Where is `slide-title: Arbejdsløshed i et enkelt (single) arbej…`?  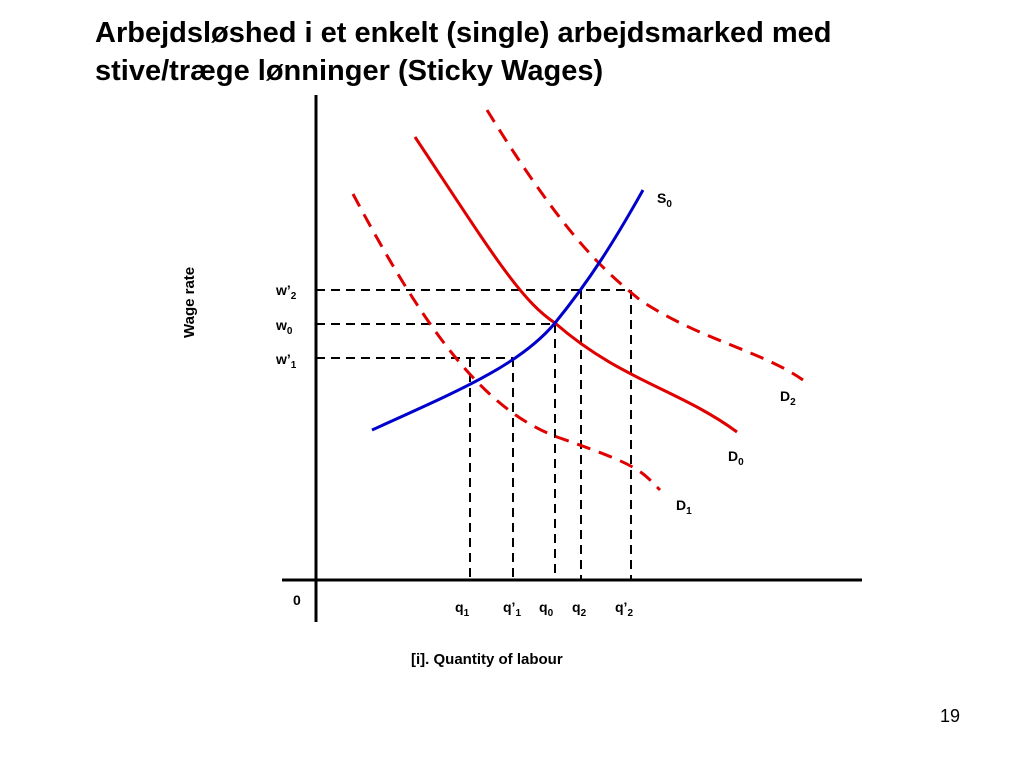
slide-title: Arbejdsløshed i et enkelt (single) arbej… is located at coordinates (525, 52).